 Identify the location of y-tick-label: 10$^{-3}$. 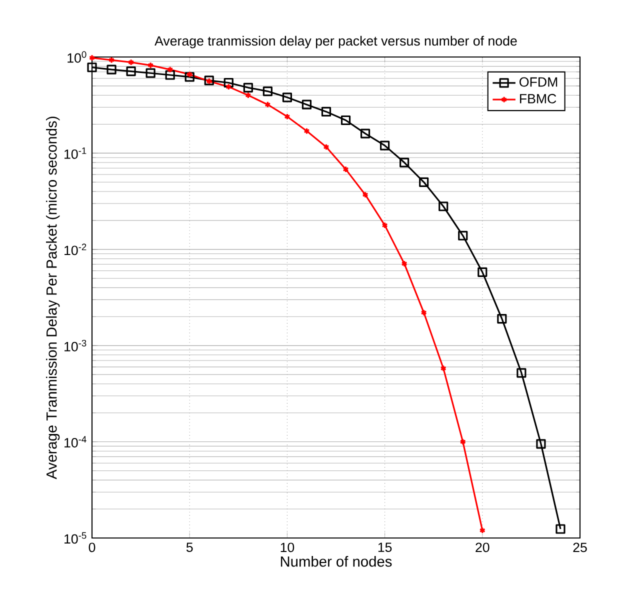
(75, 346).